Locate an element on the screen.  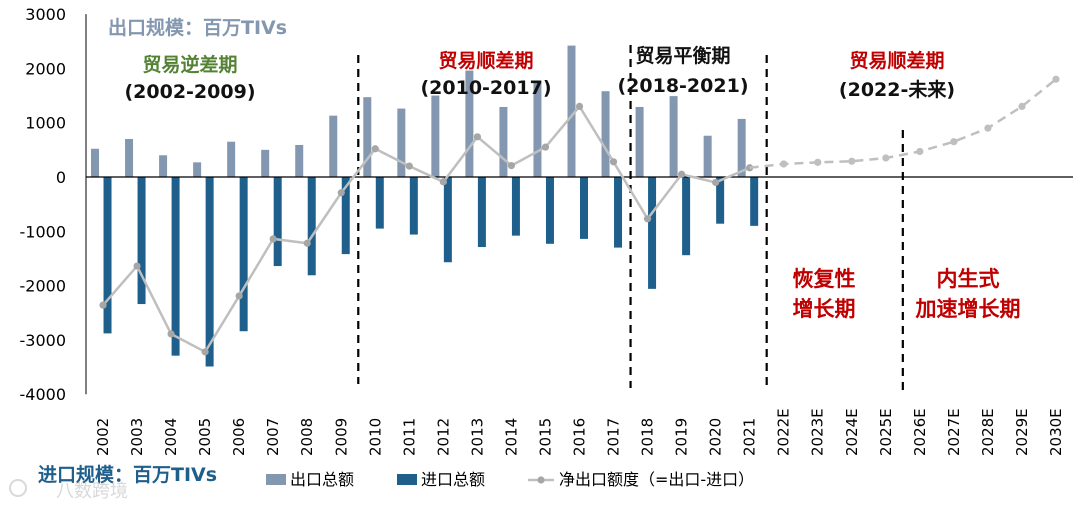
y-tick-label: -4000 is located at coordinates (43, 394).